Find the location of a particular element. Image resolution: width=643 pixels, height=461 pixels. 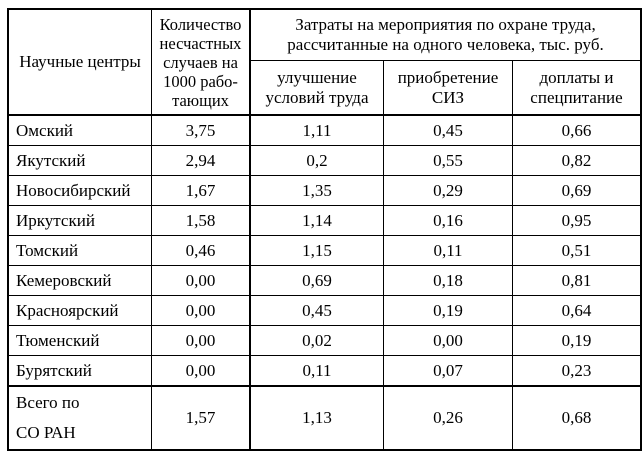

table-row: Красноярский 0,00 0,45 0,19 0,64 is located at coordinates (325, 311).